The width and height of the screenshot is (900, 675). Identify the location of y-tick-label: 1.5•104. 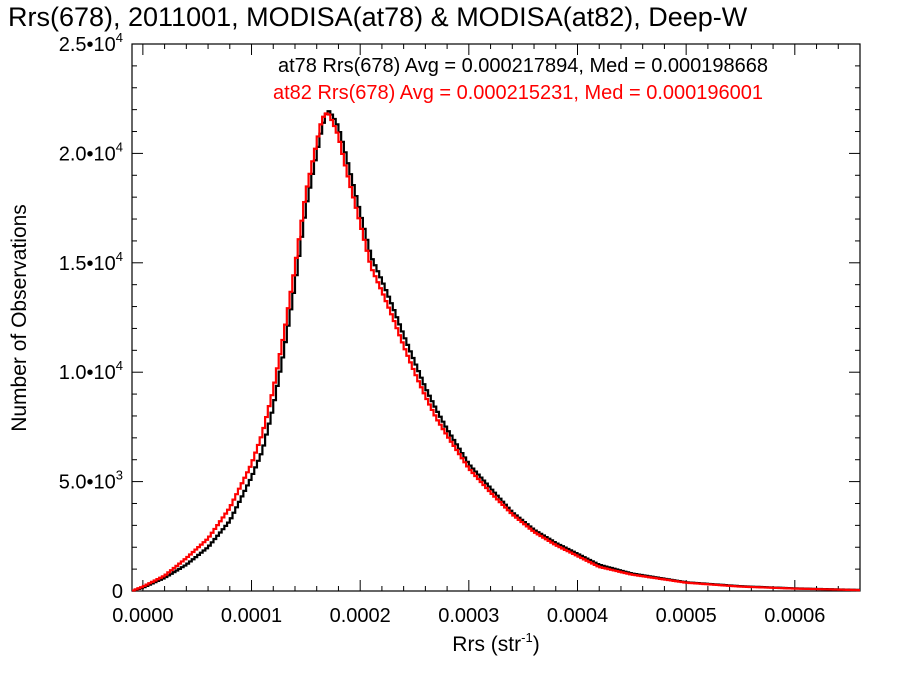
(91, 262).